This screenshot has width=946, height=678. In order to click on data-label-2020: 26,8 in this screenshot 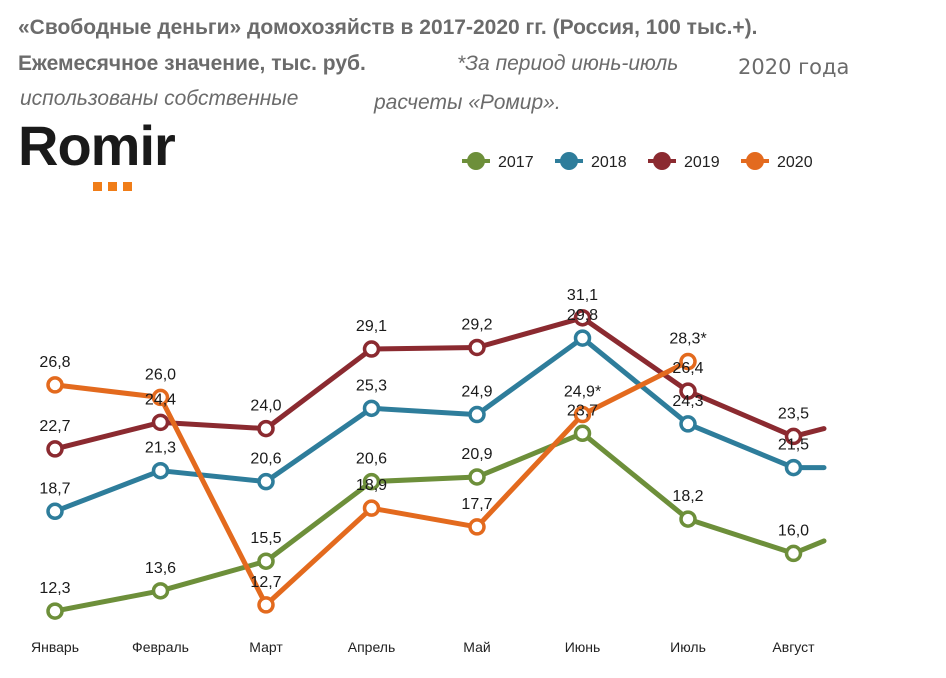, I will do `click(54, 362)`.